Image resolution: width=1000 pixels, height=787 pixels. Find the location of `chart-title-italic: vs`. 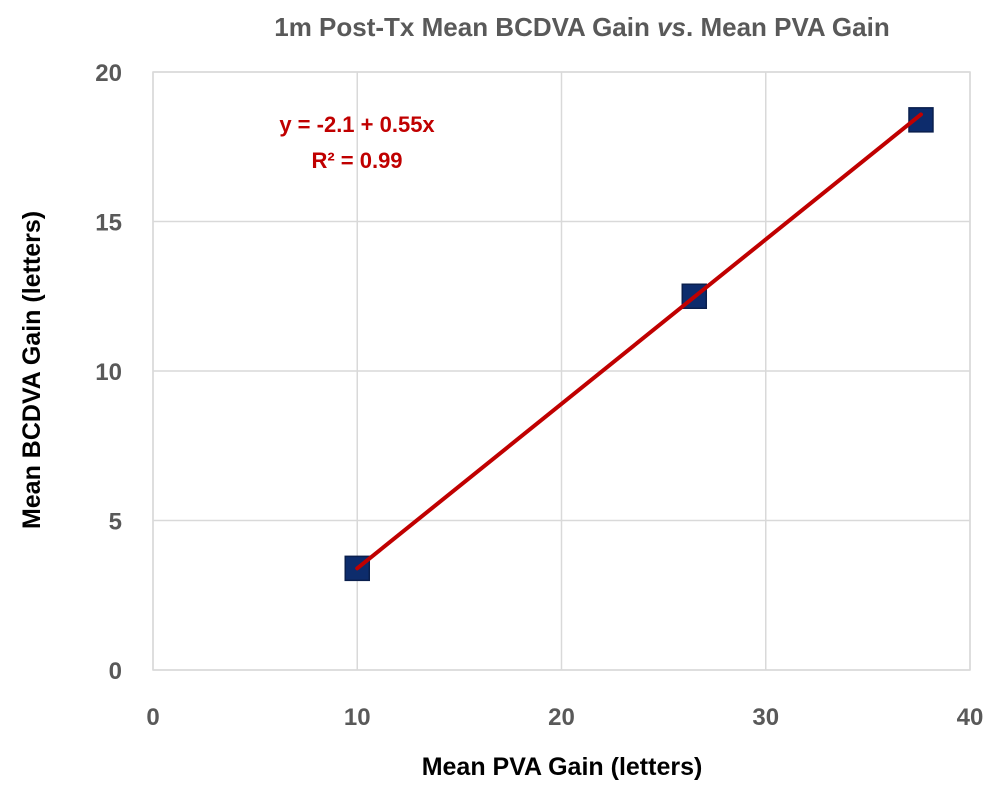

chart-title-italic: vs is located at coordinates (671, 27).